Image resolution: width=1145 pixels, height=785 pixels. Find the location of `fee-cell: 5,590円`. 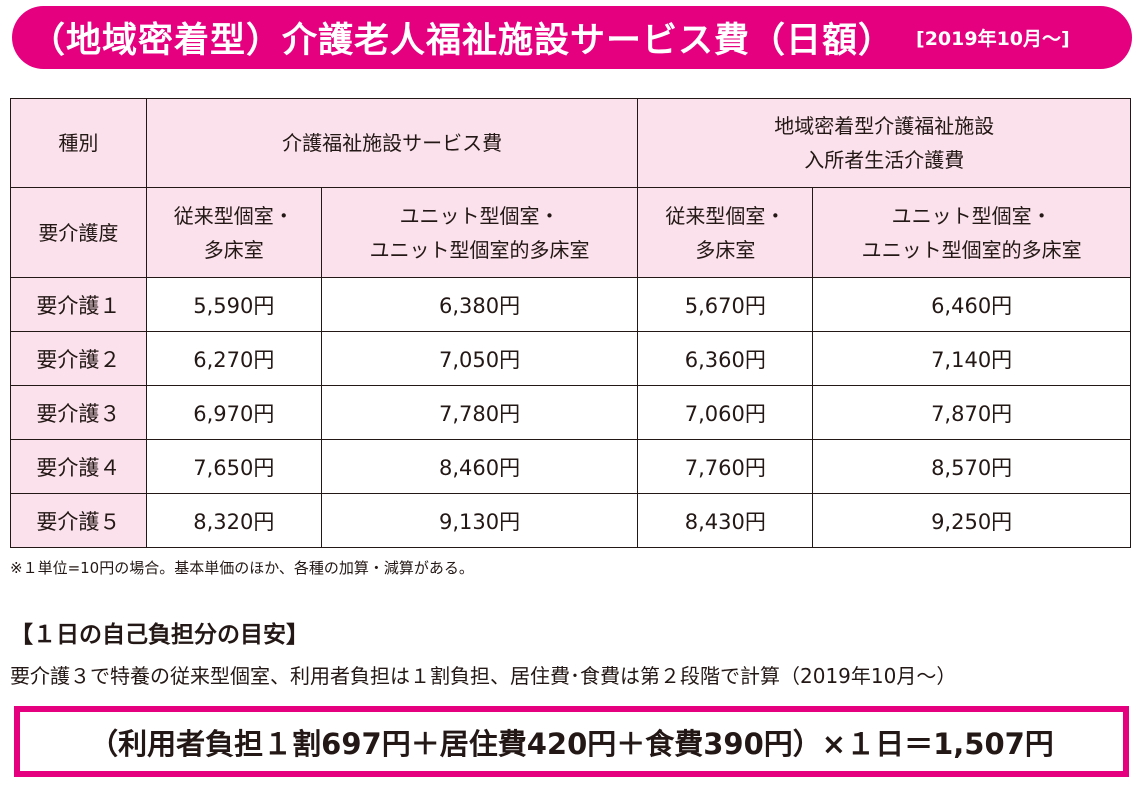

fee-cell: 5,590円 is located at coordinates (233, 304).